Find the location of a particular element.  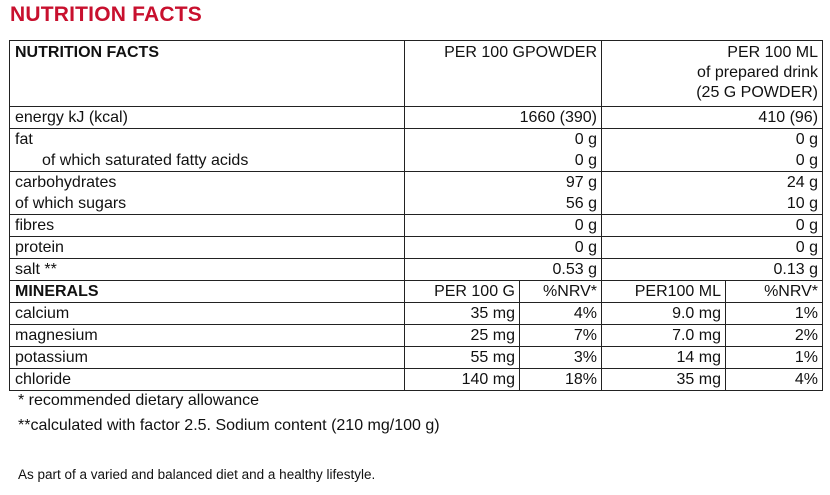

table-row: of which sugars 56 g 10 g is located at coordinates (416, 204).